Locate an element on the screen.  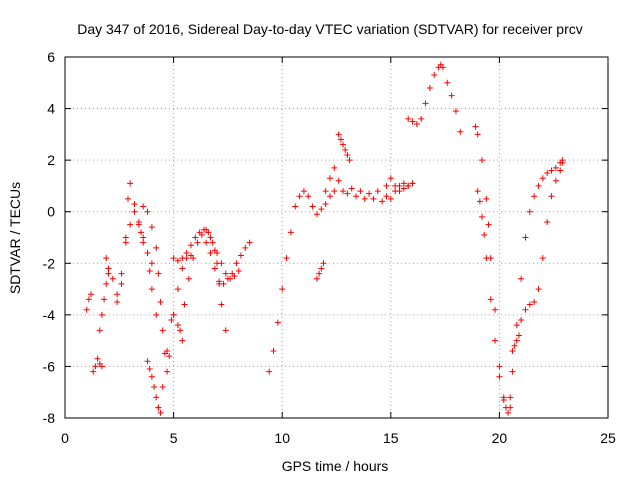
x-tick-label: 0 is located at coordinates (65, 438).